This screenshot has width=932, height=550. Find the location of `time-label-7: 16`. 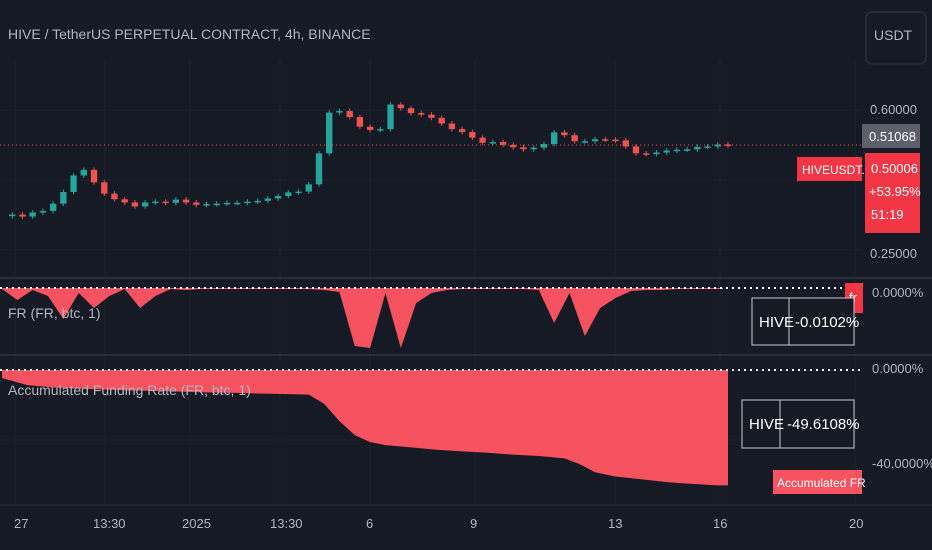

time-label-7: 16 is located at coordinates (720, 523).